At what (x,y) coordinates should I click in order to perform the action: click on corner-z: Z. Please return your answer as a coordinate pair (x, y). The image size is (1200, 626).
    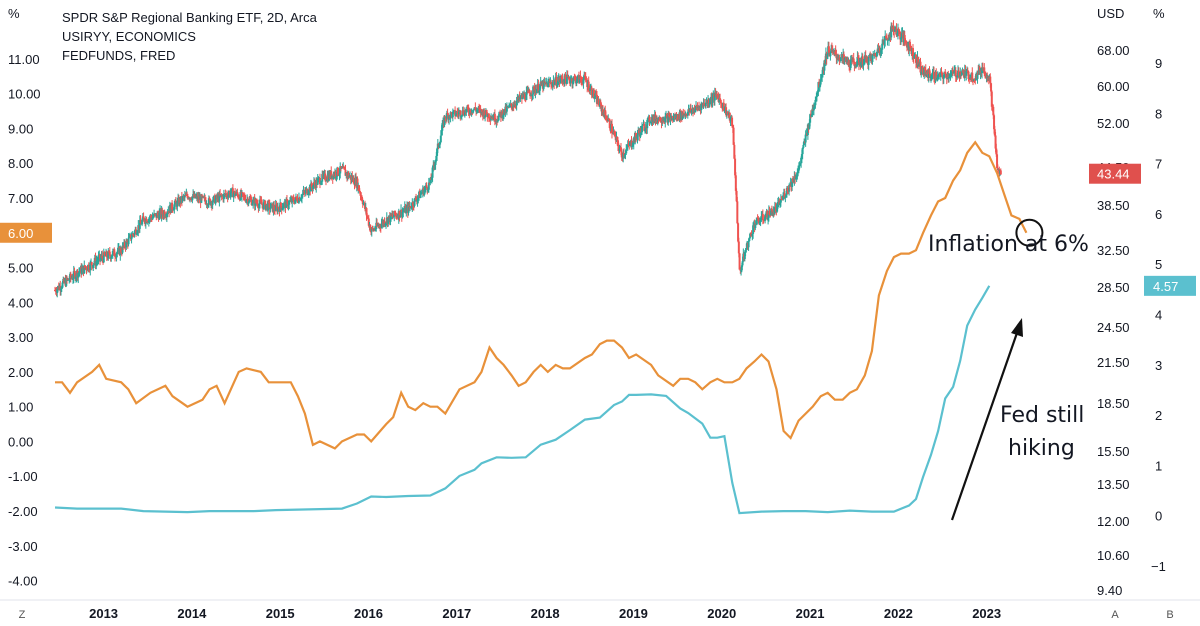
    Looking at the image, I should click on (22, 615).